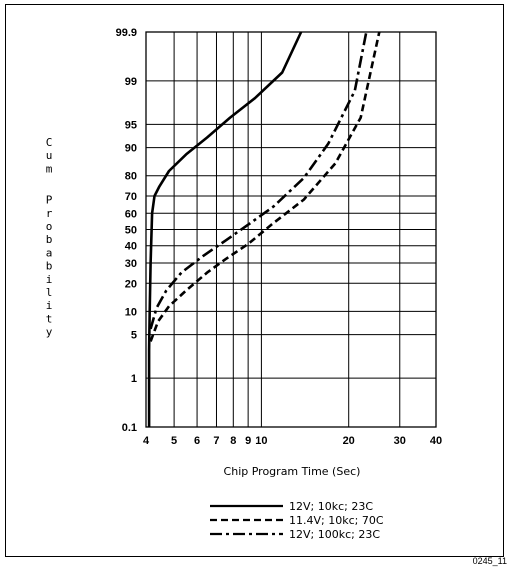 The image size is (511, 567). I want to click on legend-label-2: 11.4V; 10kc; 70C, so click(336, 520).